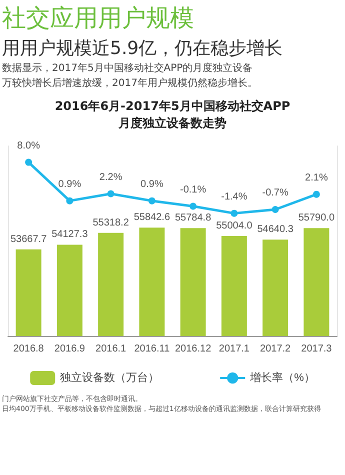 Image resolution: width=345 pixels, height=475 pixels. I want to click on data-label: -0.1%, so click(193, 190).